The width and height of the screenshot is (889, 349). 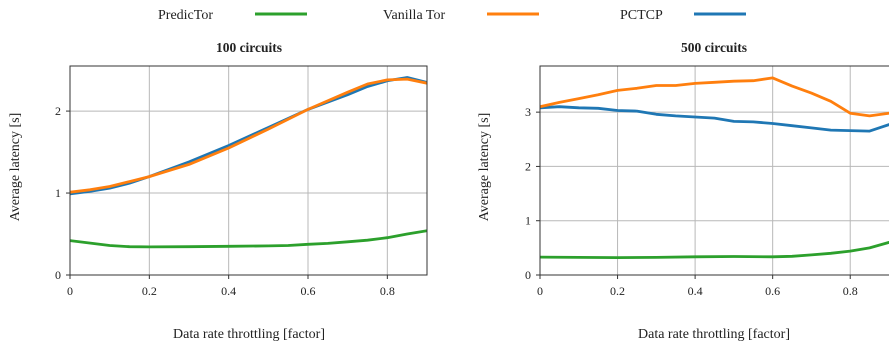 What do you see at coordinates (452, 15) in the screenshot?
I see `legend: PredicTor Vanilla Tor PCTCP` at bounding box center [452, 15].